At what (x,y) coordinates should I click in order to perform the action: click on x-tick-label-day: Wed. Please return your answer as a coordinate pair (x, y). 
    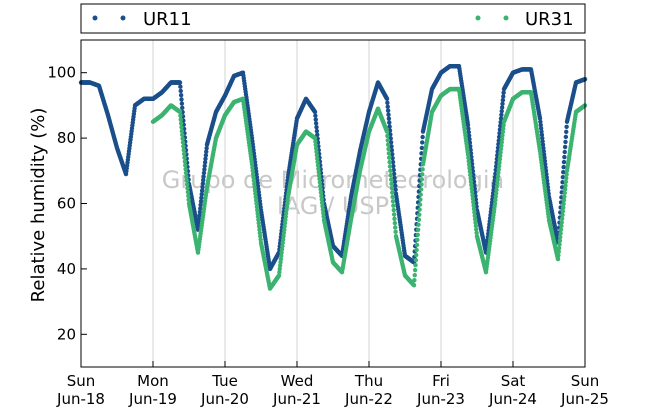
    Looking at the image, I should click on (297, 381).